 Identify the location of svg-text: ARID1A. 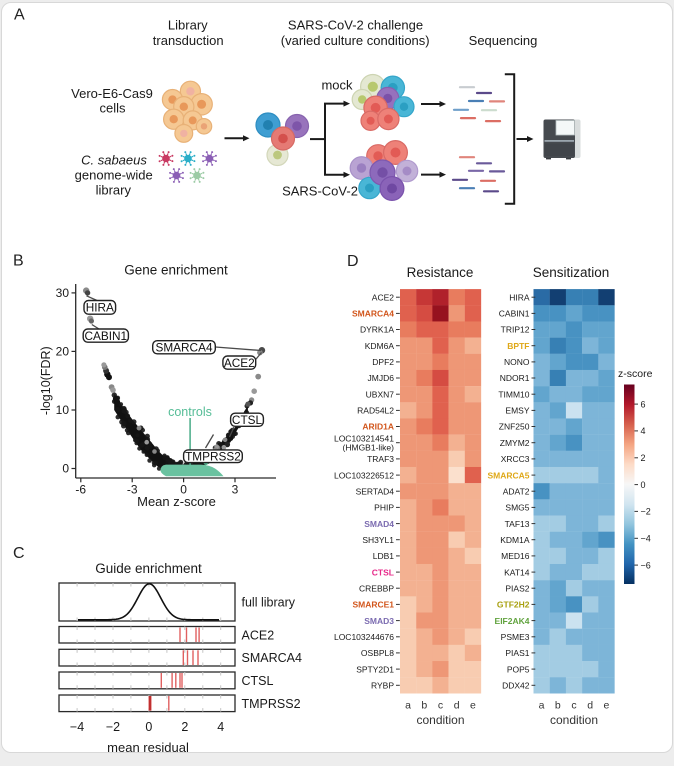
(378, 427).